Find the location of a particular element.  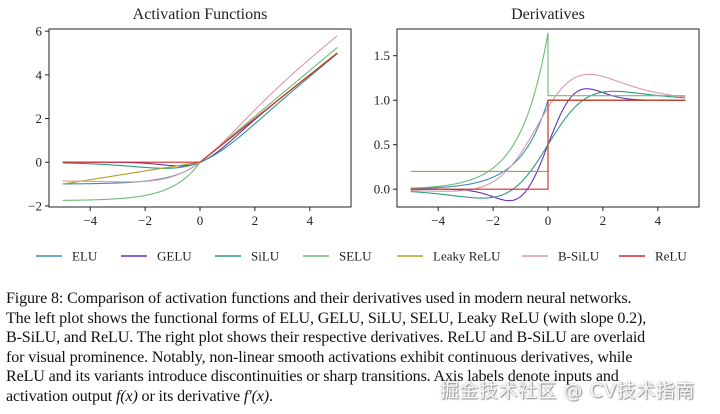

legend-label: SiLU is located at coordinates (265, 256).